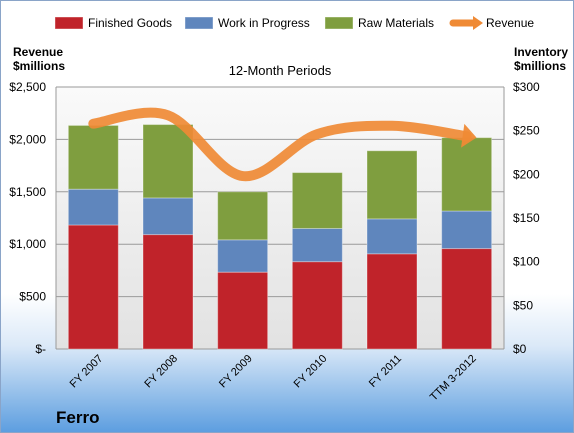  Describe the element at coordinates (32, 297) in the screenshot. I see `left-tick-label: $500` at that location.